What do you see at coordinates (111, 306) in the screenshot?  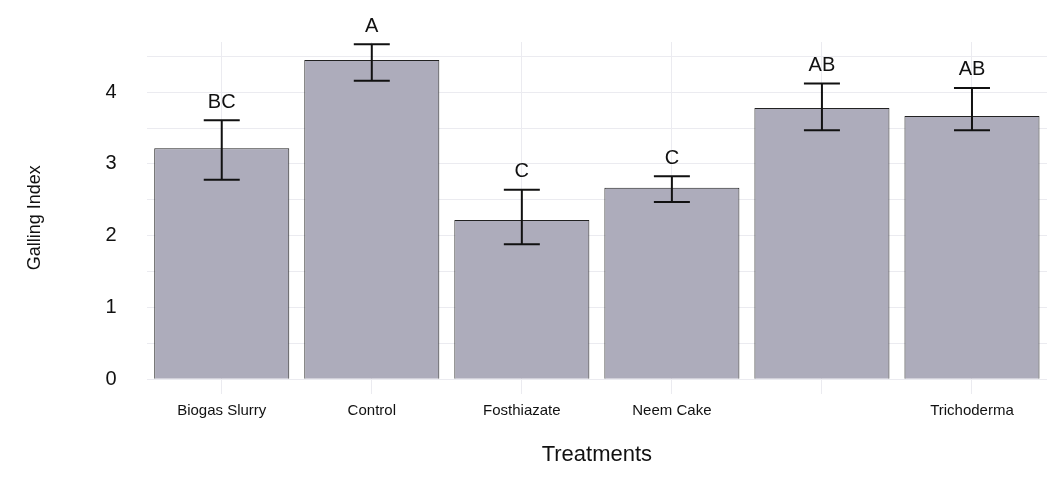 I see `y-tick-label: 1` at bounding box center [111, 306].